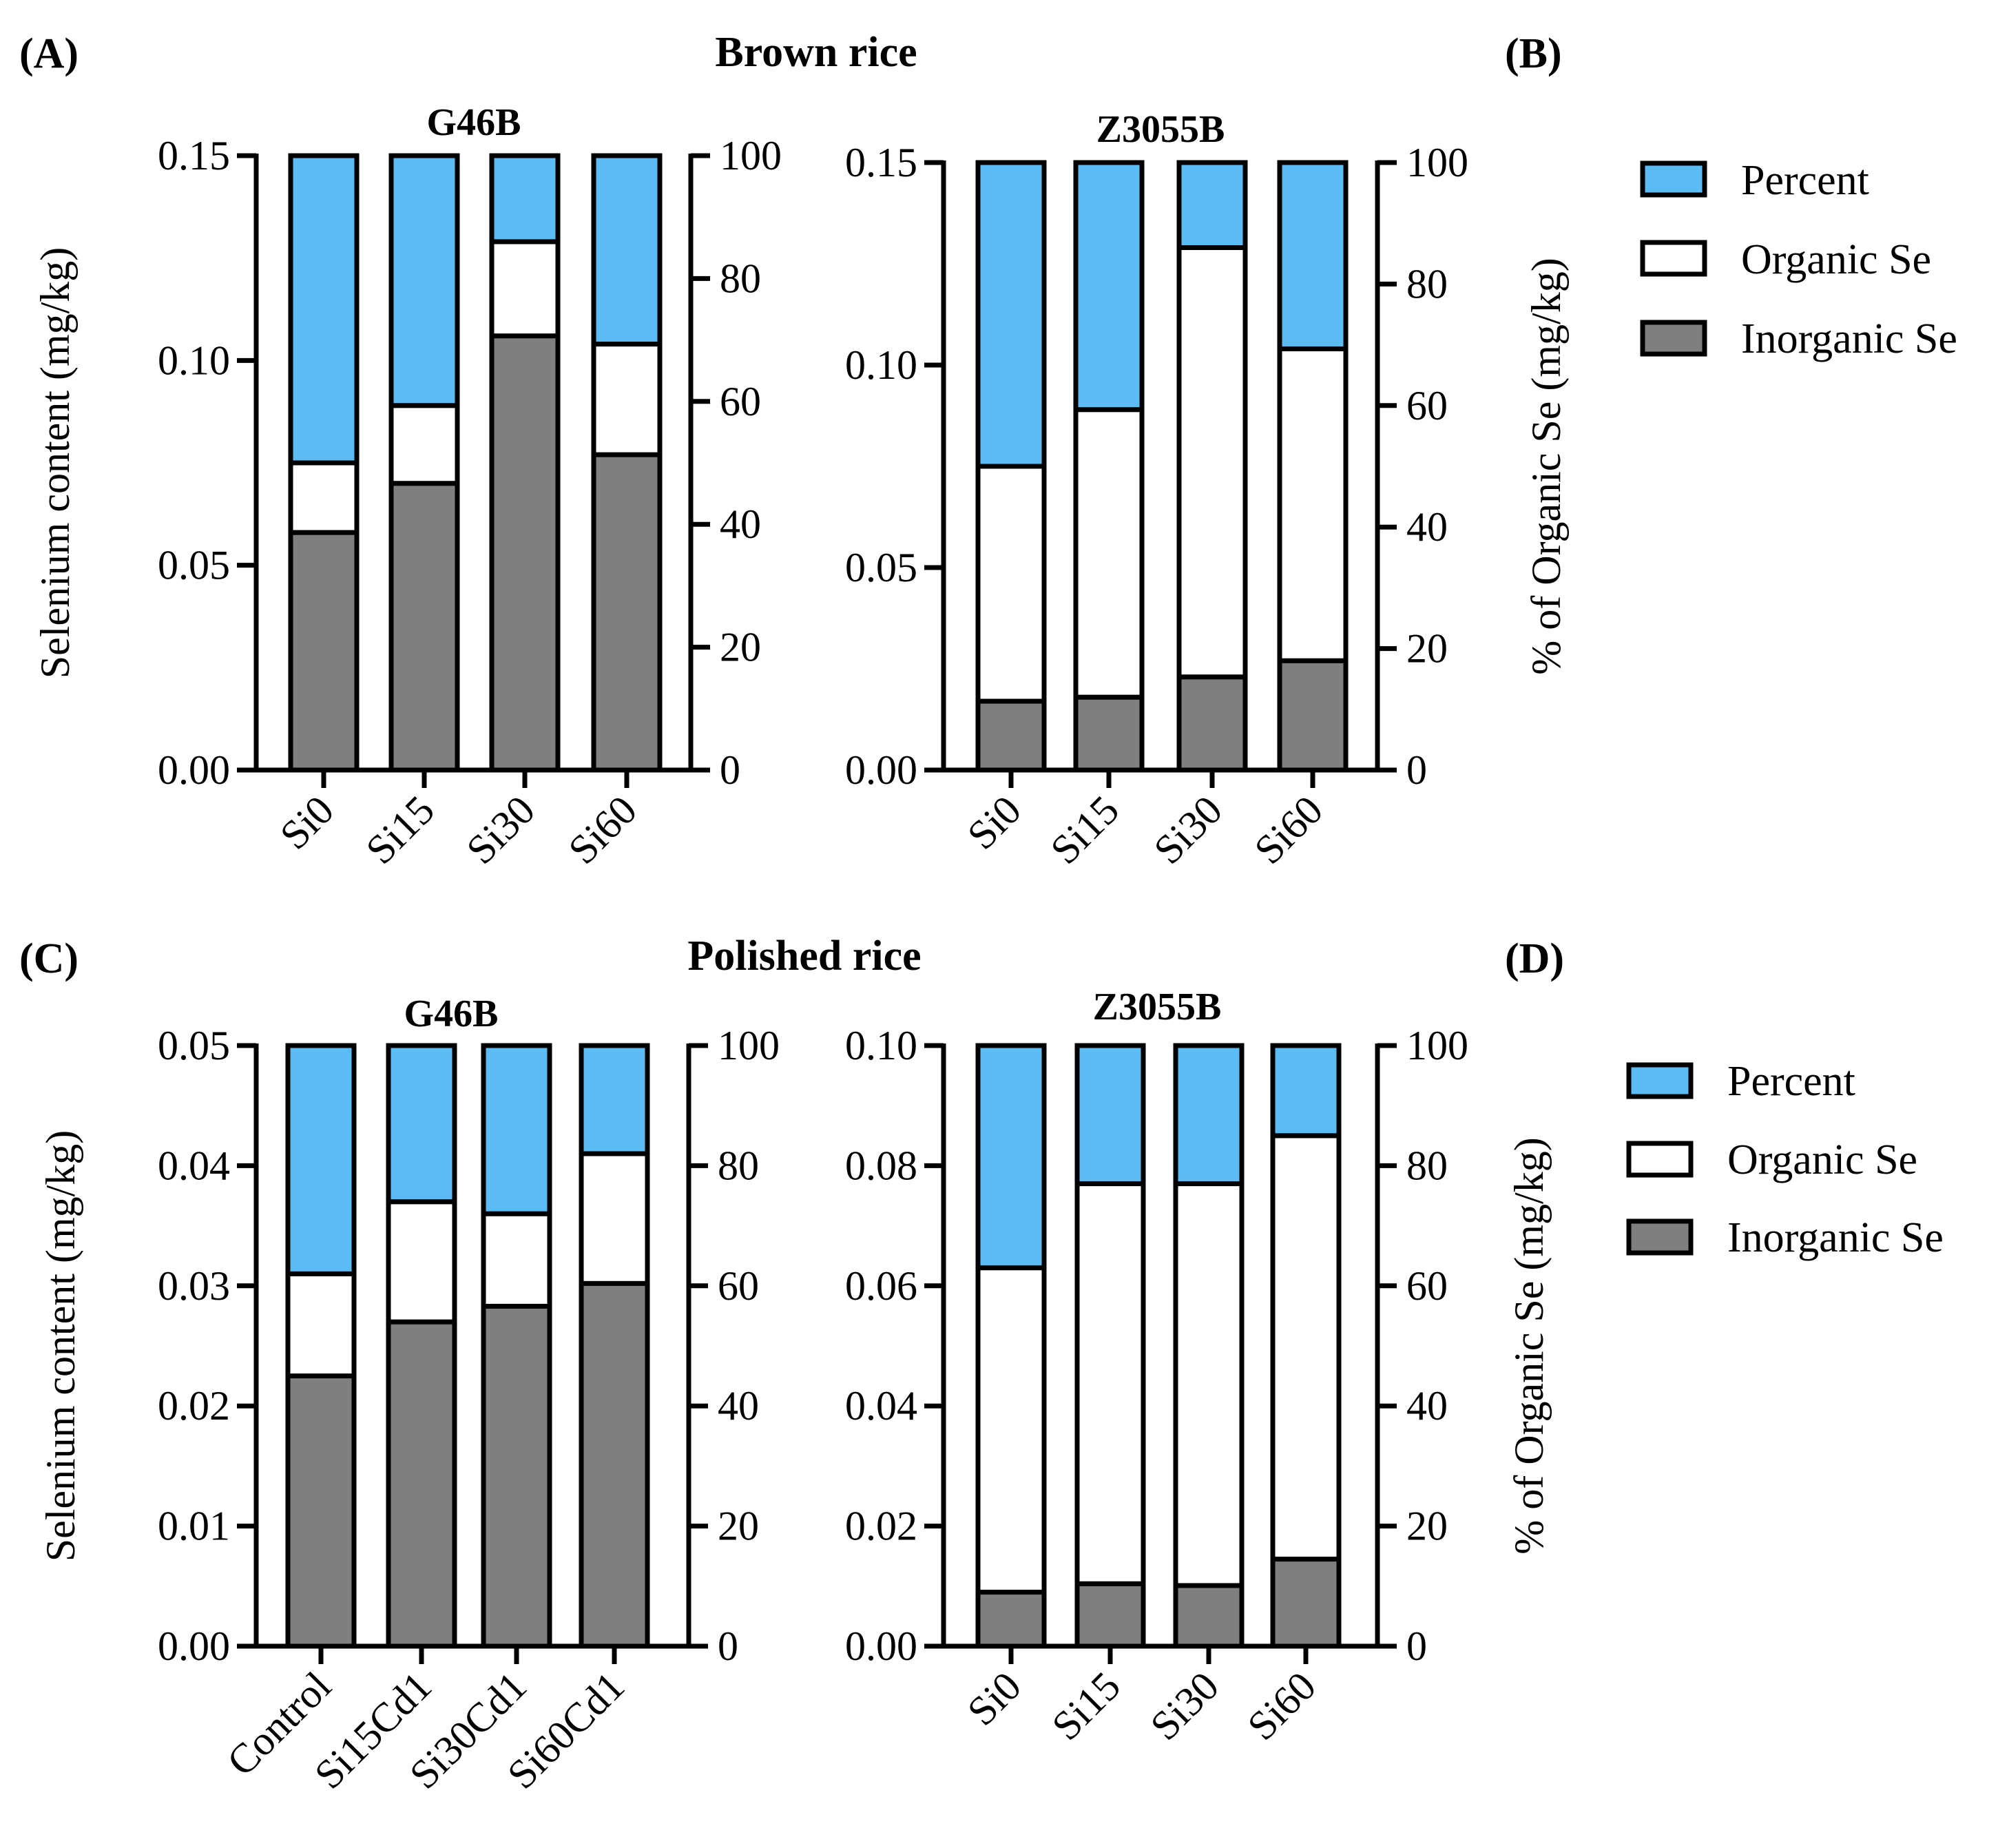  I want to click on panel-label-d: (D), so click(1535, 958).